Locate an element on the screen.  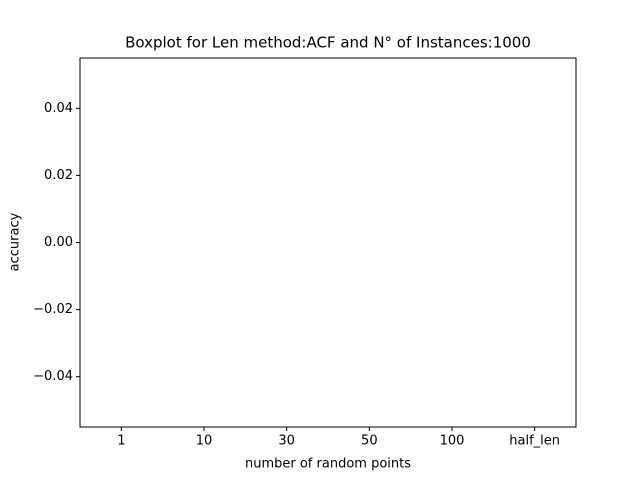
x-tick-label: 1 is located at coordinates (121, 441).